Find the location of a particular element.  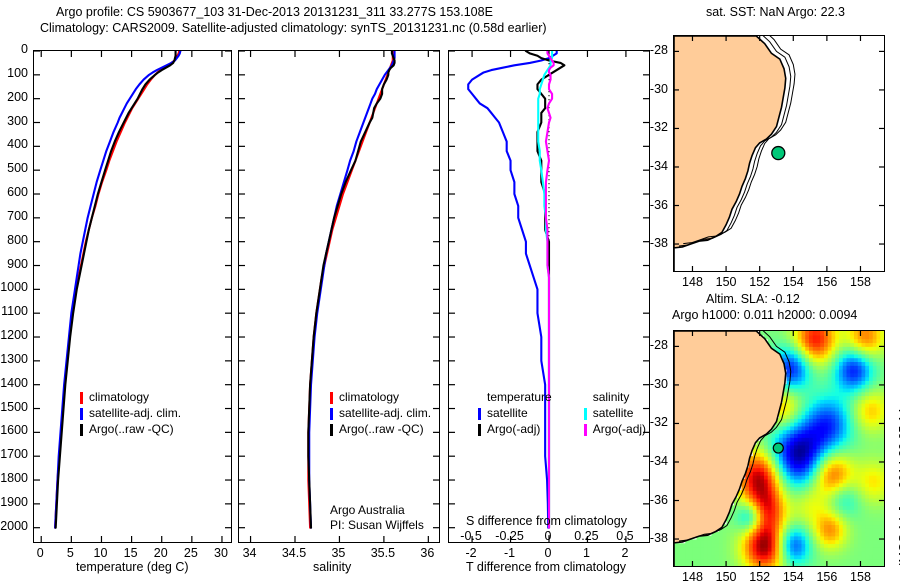

s-diff-tick: -0.5 is located at coordinates (471, 536).